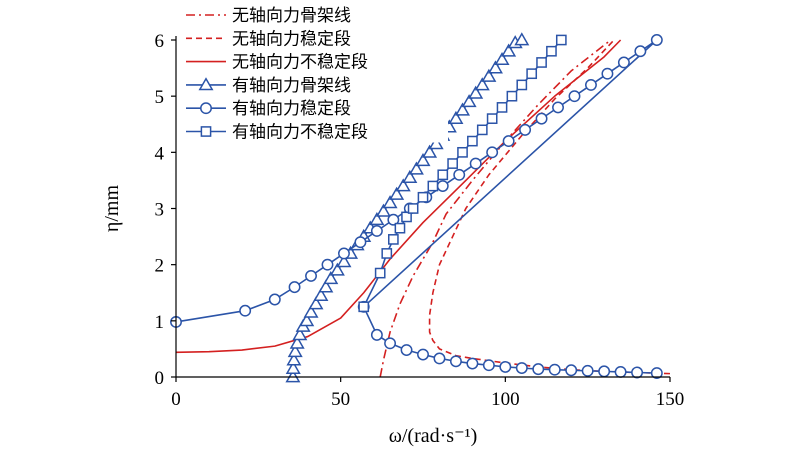 The width and height of the screenshot is (800, 449). I want to click on legend-item-6: 有轴向力不稳定段, so click(315, 131).